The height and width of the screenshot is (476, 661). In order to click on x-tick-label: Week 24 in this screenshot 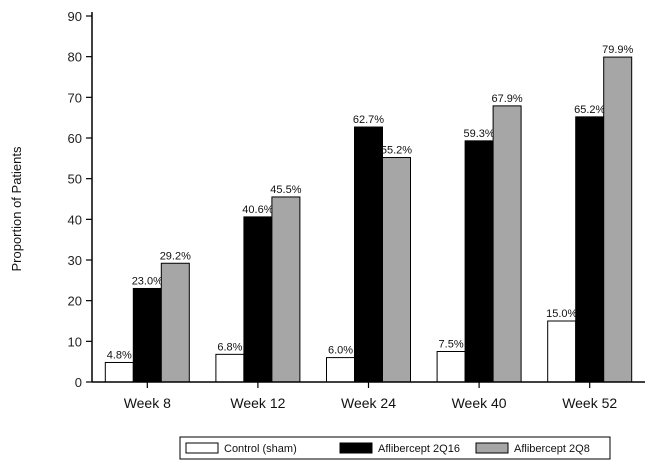, I will do `click(368, 403)`.